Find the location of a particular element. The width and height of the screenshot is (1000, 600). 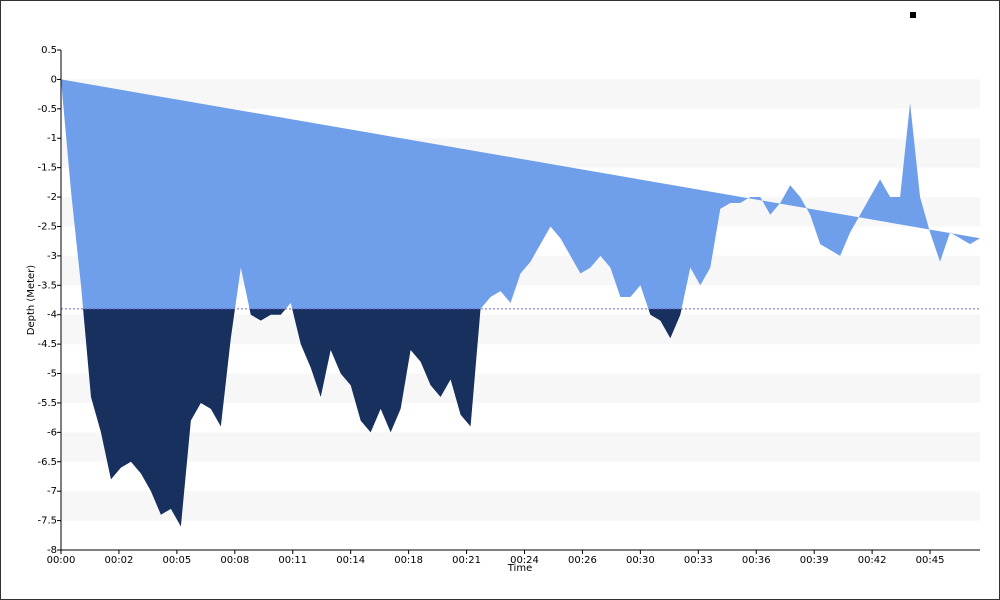

x-tick-label: 00:26 is located at coordinates (582, 560).